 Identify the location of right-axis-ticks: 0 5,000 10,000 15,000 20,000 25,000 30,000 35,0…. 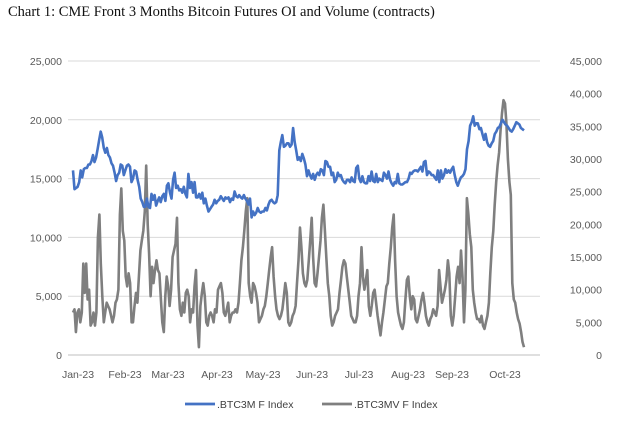
(586, 209).